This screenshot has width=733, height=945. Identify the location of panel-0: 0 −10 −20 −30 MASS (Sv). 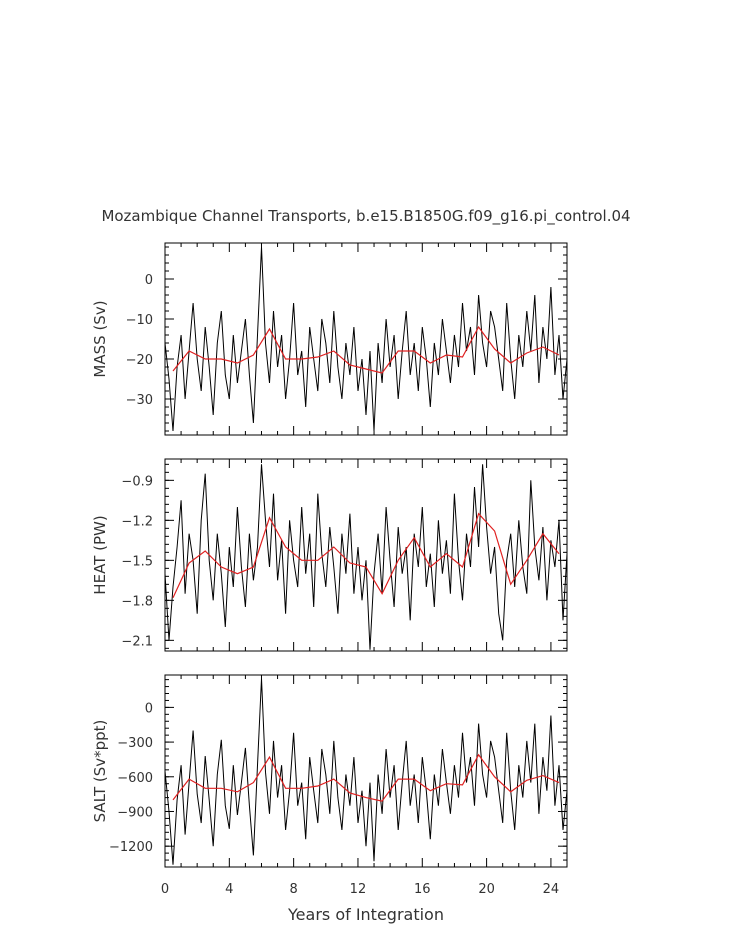
(329, 339).